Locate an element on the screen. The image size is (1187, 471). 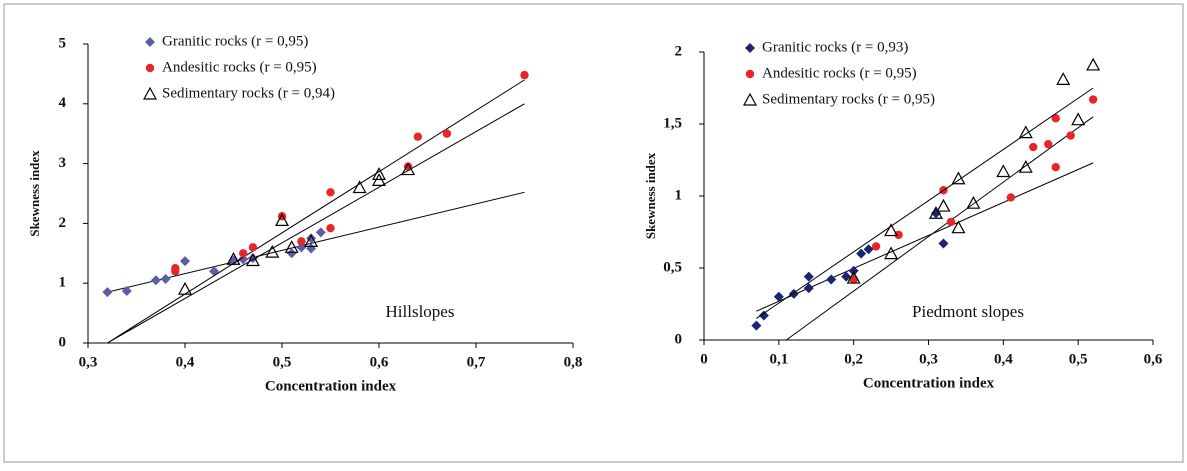
annotation: Piedmont slopes is located at coordinates (968, 311).